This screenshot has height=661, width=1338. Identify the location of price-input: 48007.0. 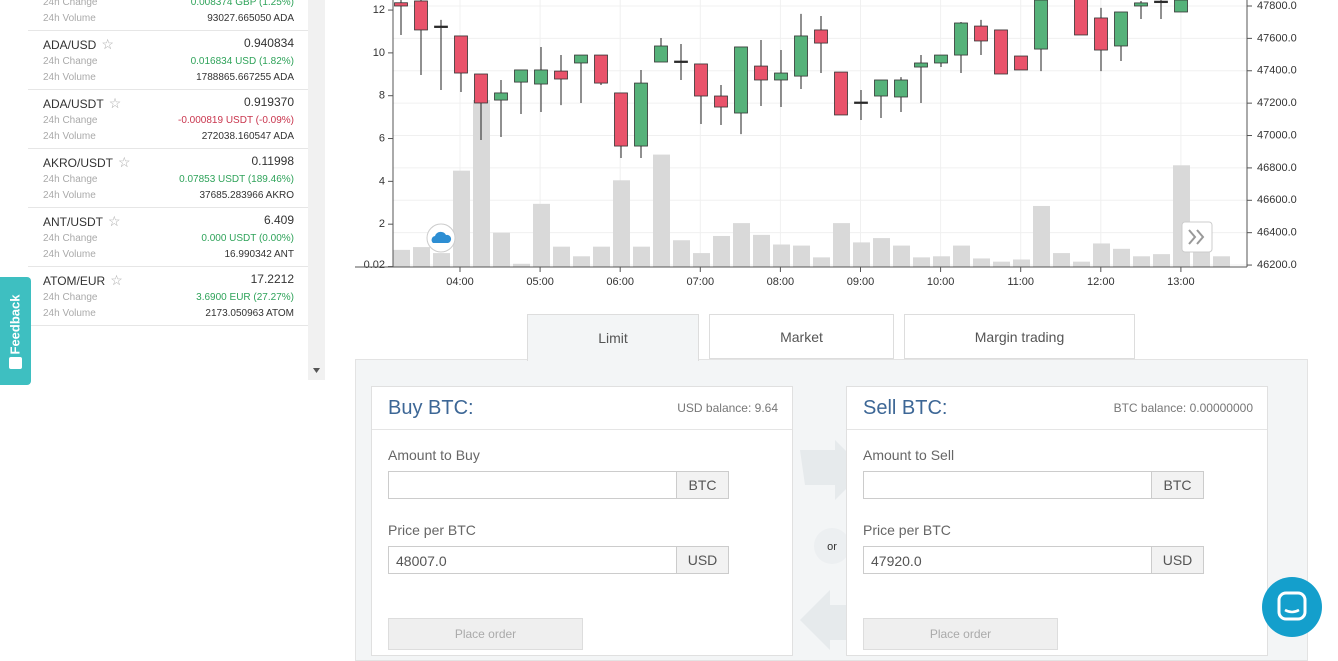
(532, 560).